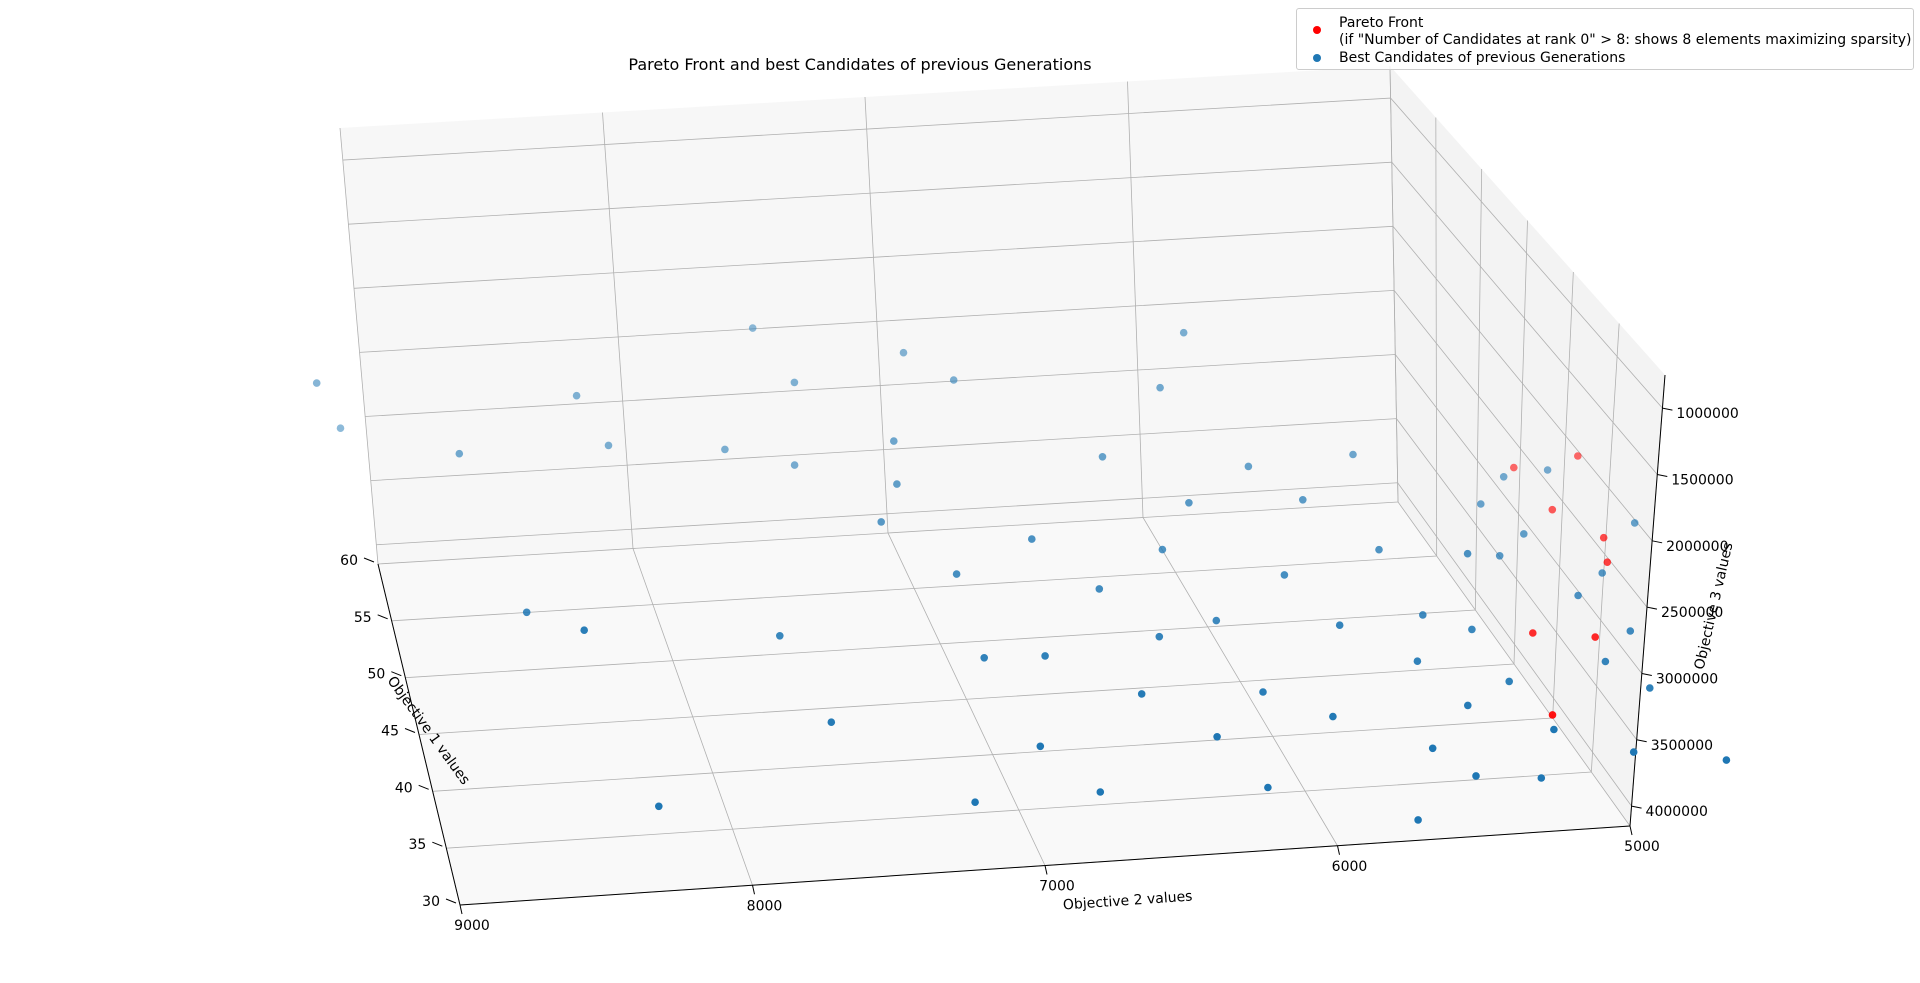 This screenshot has width=1920, height=983. What do you see at coordinates (1697, 547) in the screenshot?
I see `z-tick-label: 2000000` at bounding box center [1697, 547].